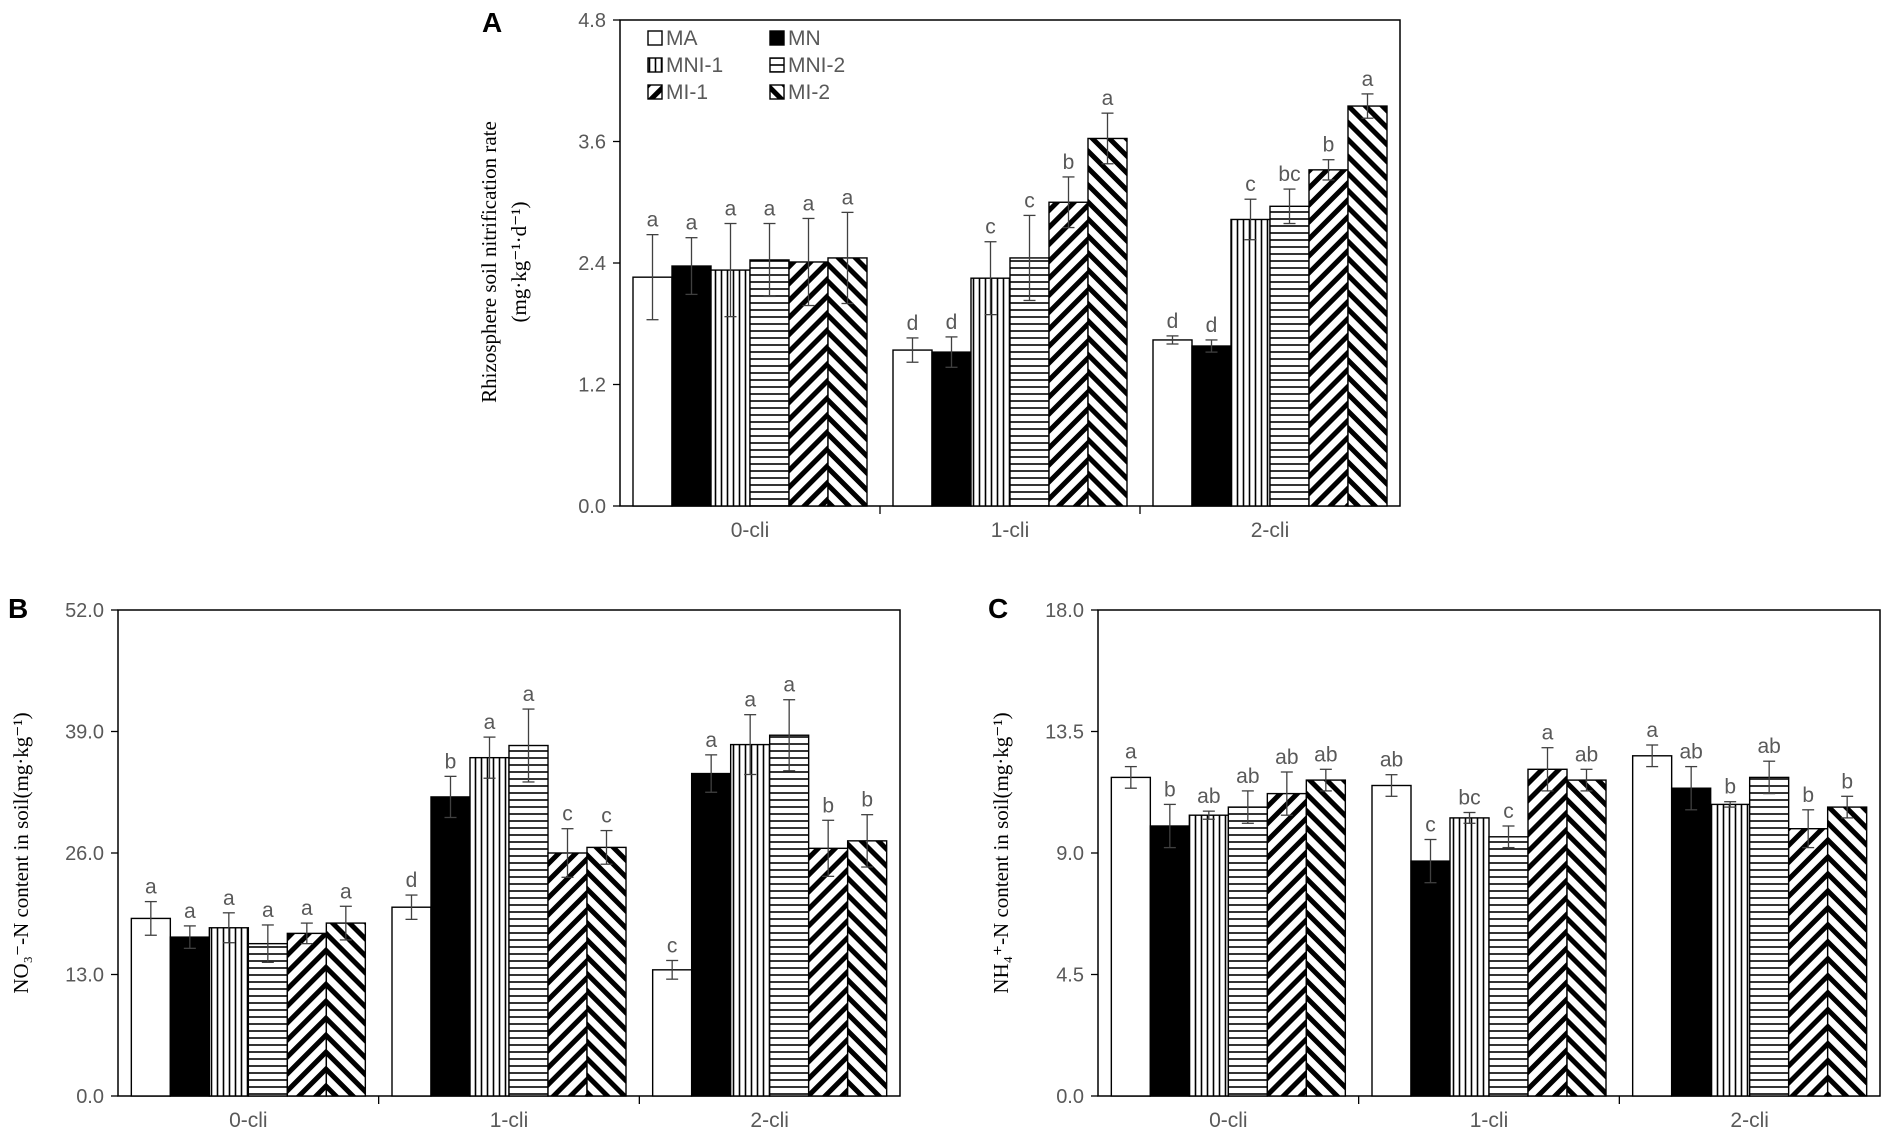 This screenshot has width=1890, height=1142. Describe the element at coordinates (816, 65) in the screenshot. I see `legend-label: MNI-2` at that location.